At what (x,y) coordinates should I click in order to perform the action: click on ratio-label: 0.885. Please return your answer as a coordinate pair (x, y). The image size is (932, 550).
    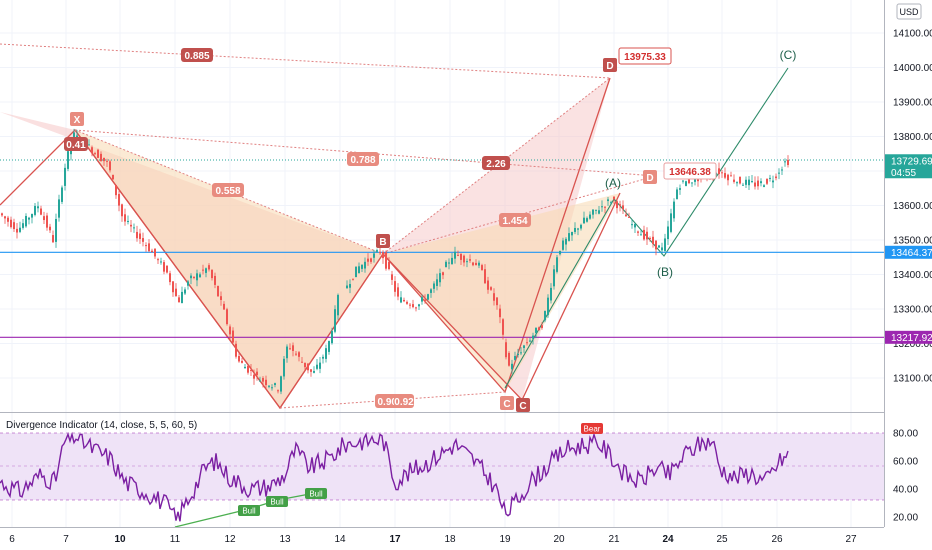
    Looking at the image, I should click on (197, 55).